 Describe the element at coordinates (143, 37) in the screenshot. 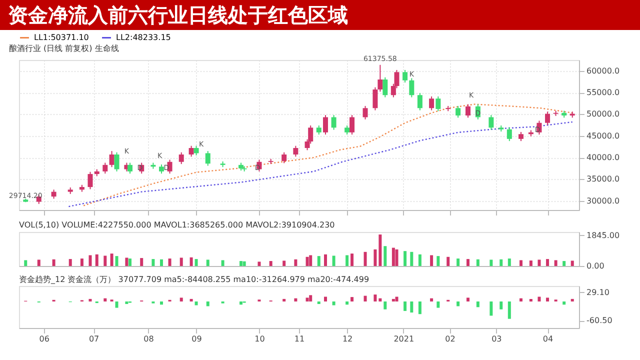

I see `legend-label: LL2:48233.15` at that location.